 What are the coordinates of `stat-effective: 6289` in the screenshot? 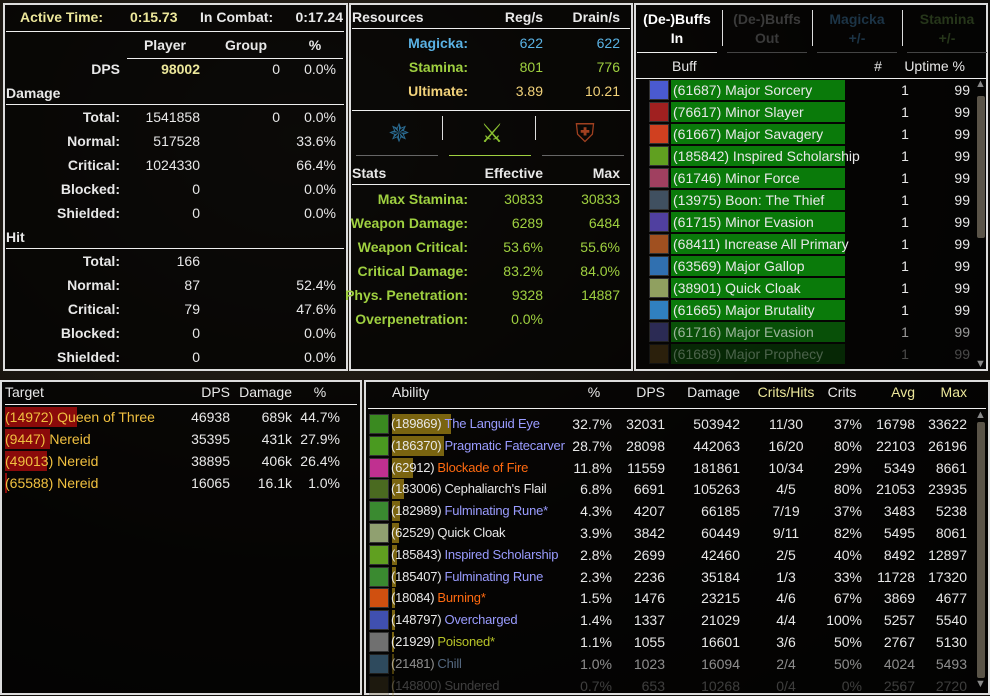 It's located at (527, 223).